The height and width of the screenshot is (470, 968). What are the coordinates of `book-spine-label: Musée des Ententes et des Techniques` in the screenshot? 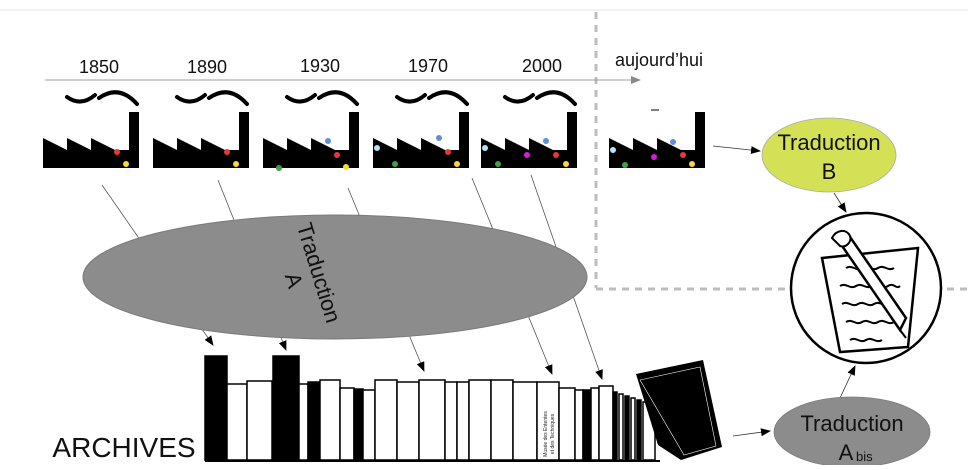 It's located at (549, 434).